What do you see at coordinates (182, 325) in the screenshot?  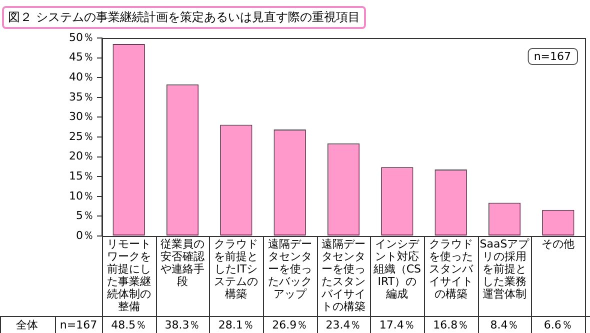 I see `data-label: 38.3％` at bounding box center [182, 325].